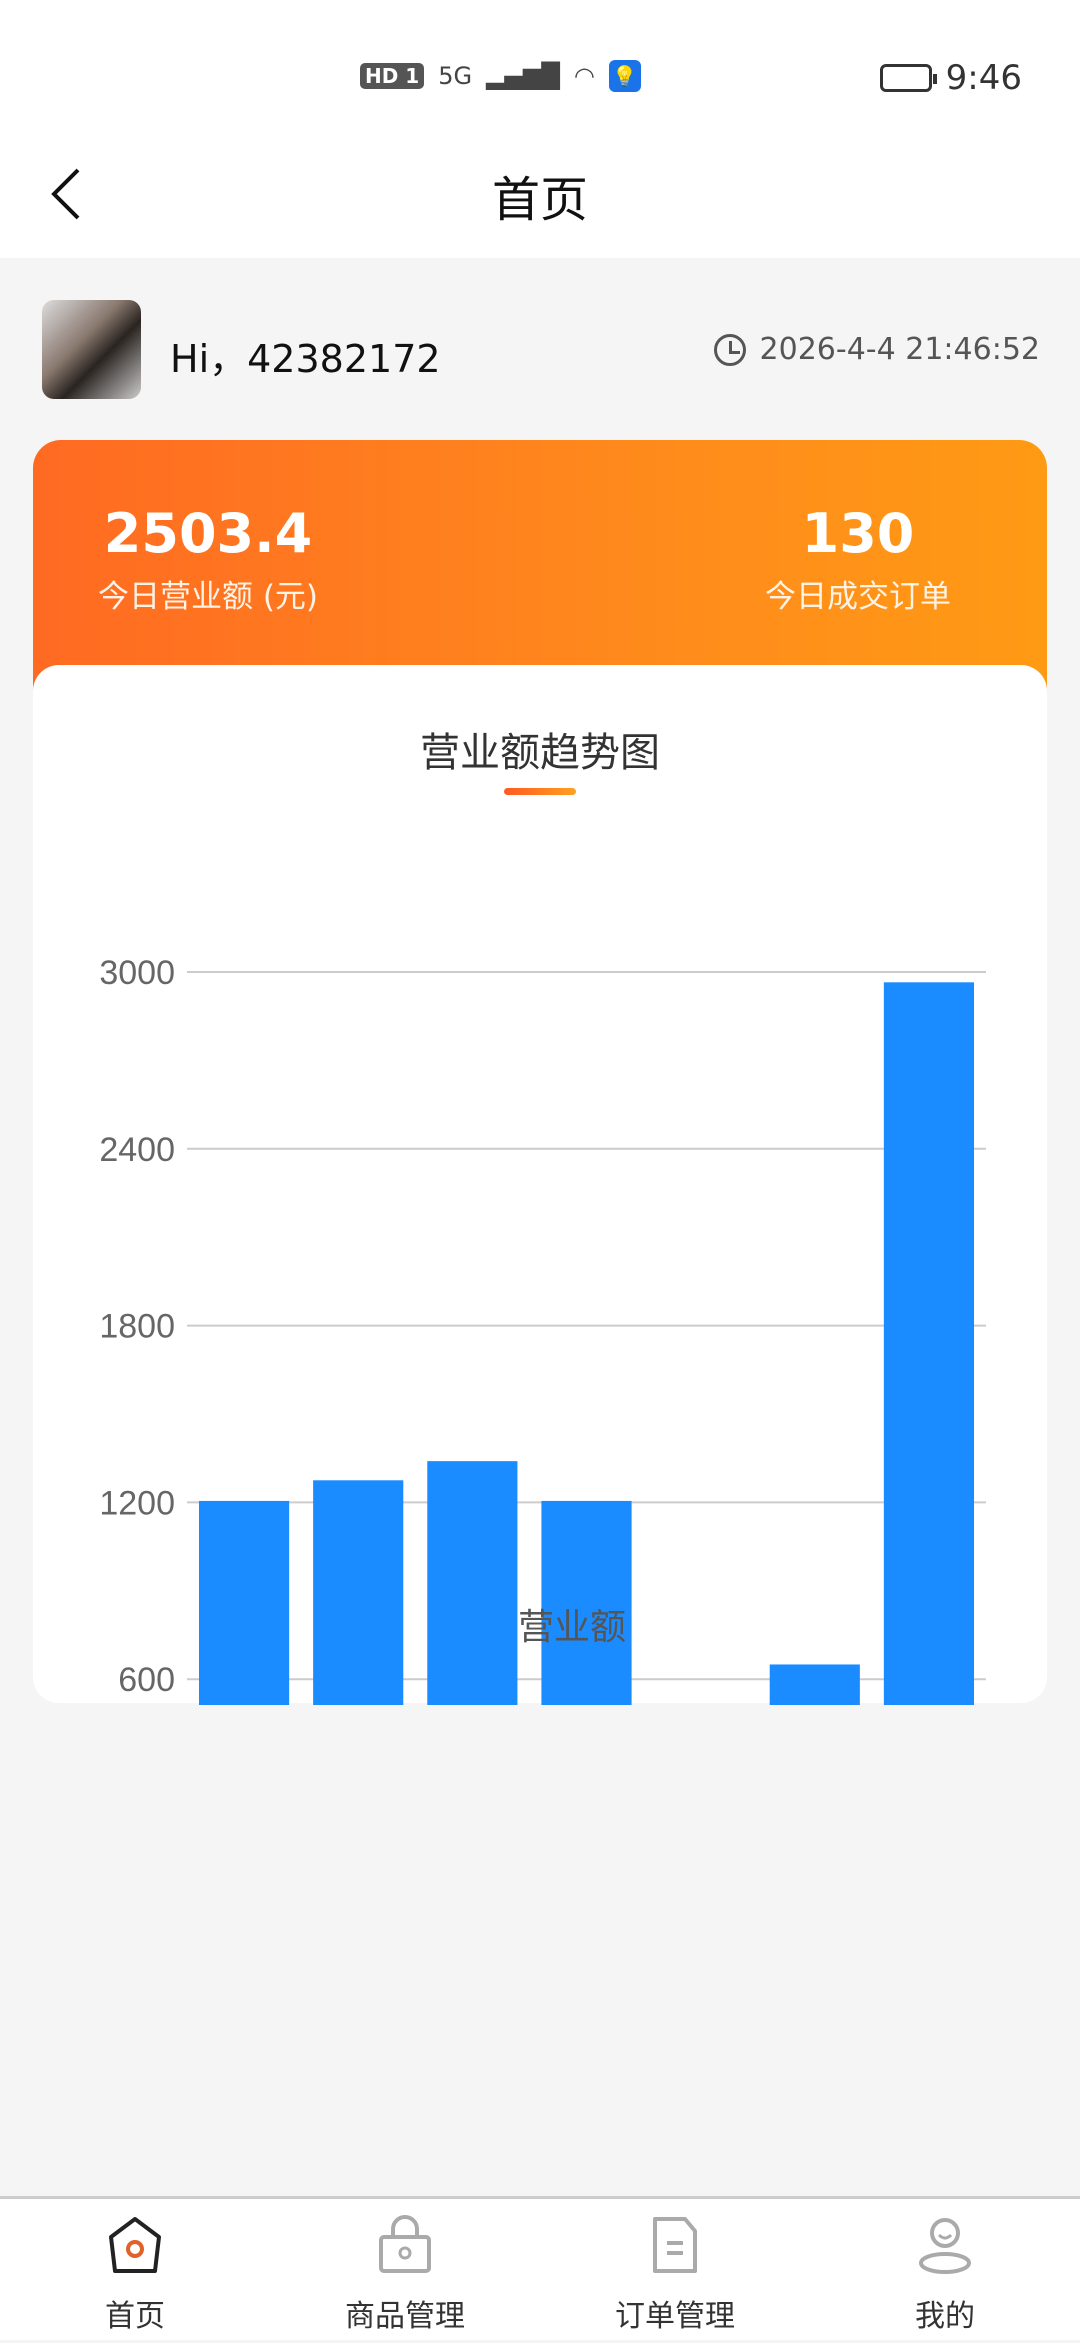 This screenshot has height=2343, width=1080. Describe the element at coordinates (208, 597) in the screenshot. I see `revenue-label: 今日营业额 (元)` at that location.